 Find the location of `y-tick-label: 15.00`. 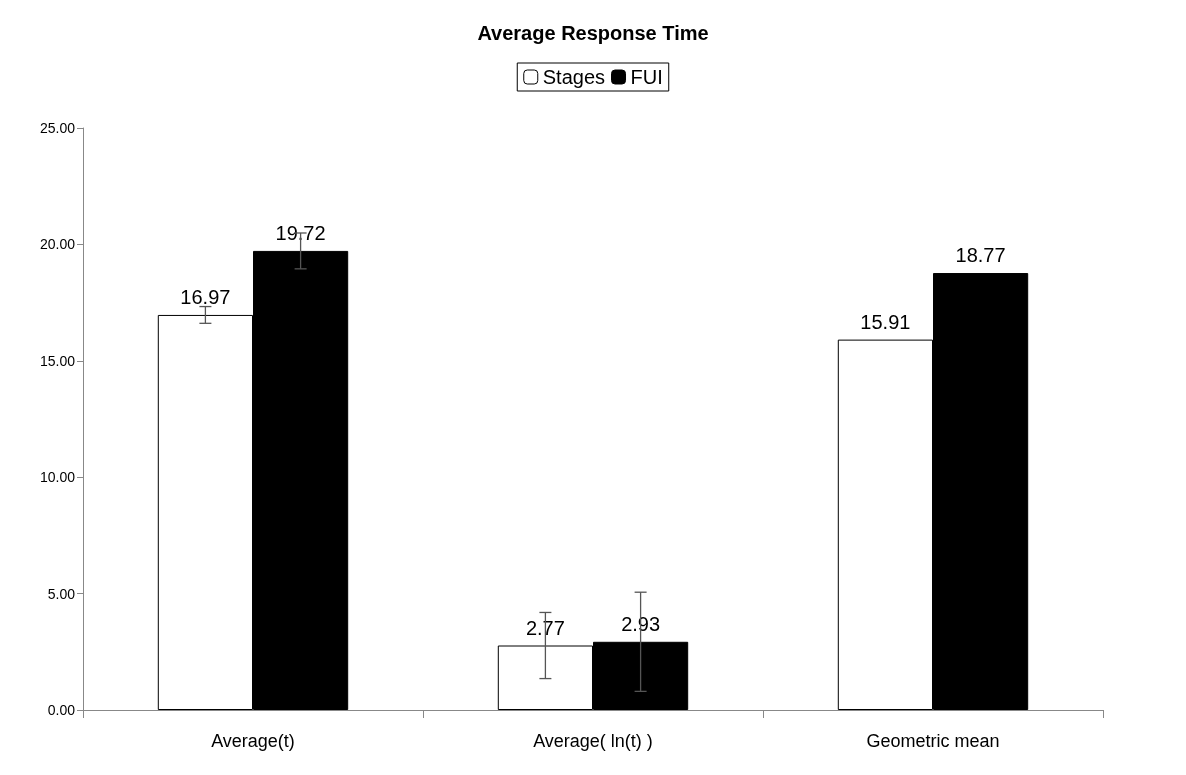

y-tick-label: 15.00 is located at coordinates (57, 360).